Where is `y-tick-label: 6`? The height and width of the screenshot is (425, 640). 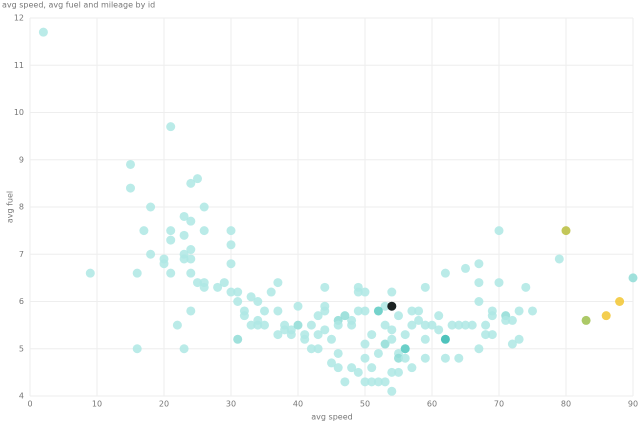
y-tick-label: 6 is located at coordinates (21, 301).